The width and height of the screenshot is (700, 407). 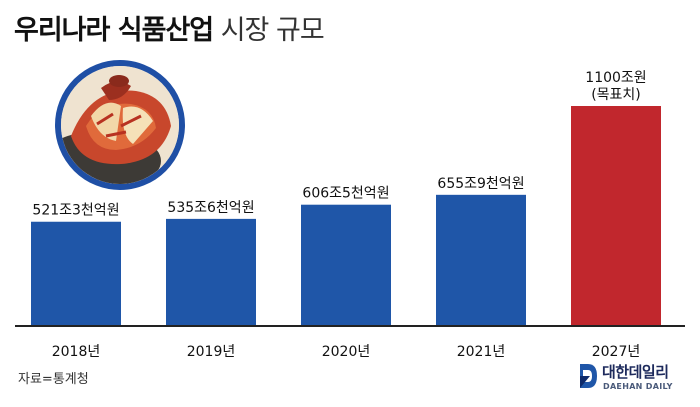 I want to click on x-tick-2018년: 2018년, so click(x=76, y=352).